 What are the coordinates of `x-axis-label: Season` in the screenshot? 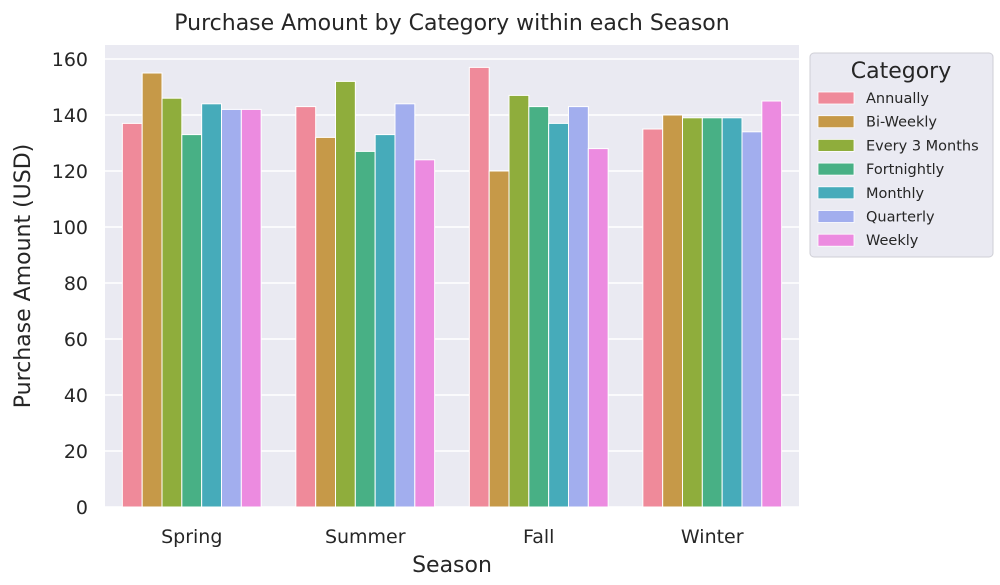 It's located at (452, 565).